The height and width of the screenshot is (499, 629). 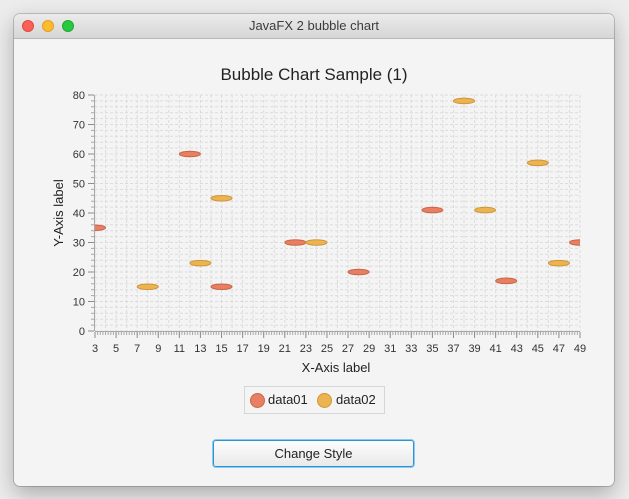 What do you see at coordinates (356, 399) in the screenshot?
I see `legend-label-data02: data02` at bounding box center [356, 399].